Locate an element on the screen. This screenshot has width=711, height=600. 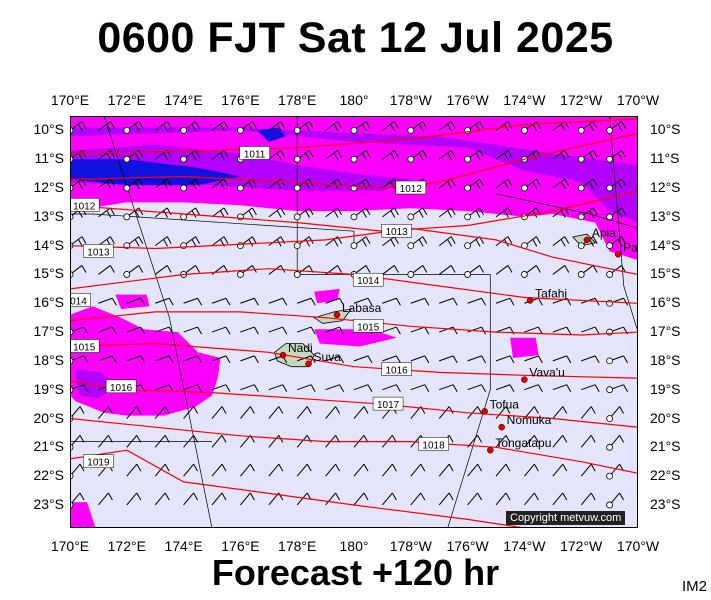
svg-text: 1016 is located at coordinates (396, 371).